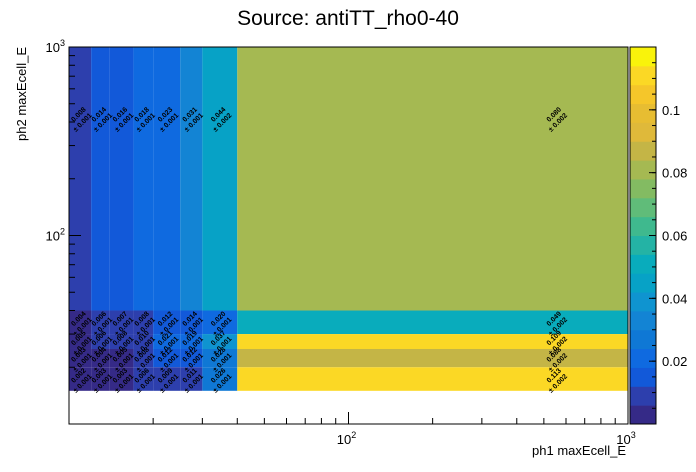 This screenshot has width=696, height=472. What do you see at coordinates (625, 438) in the screenshot?
I see `x-tick-label: 10³` at bounding box center [625, 438].